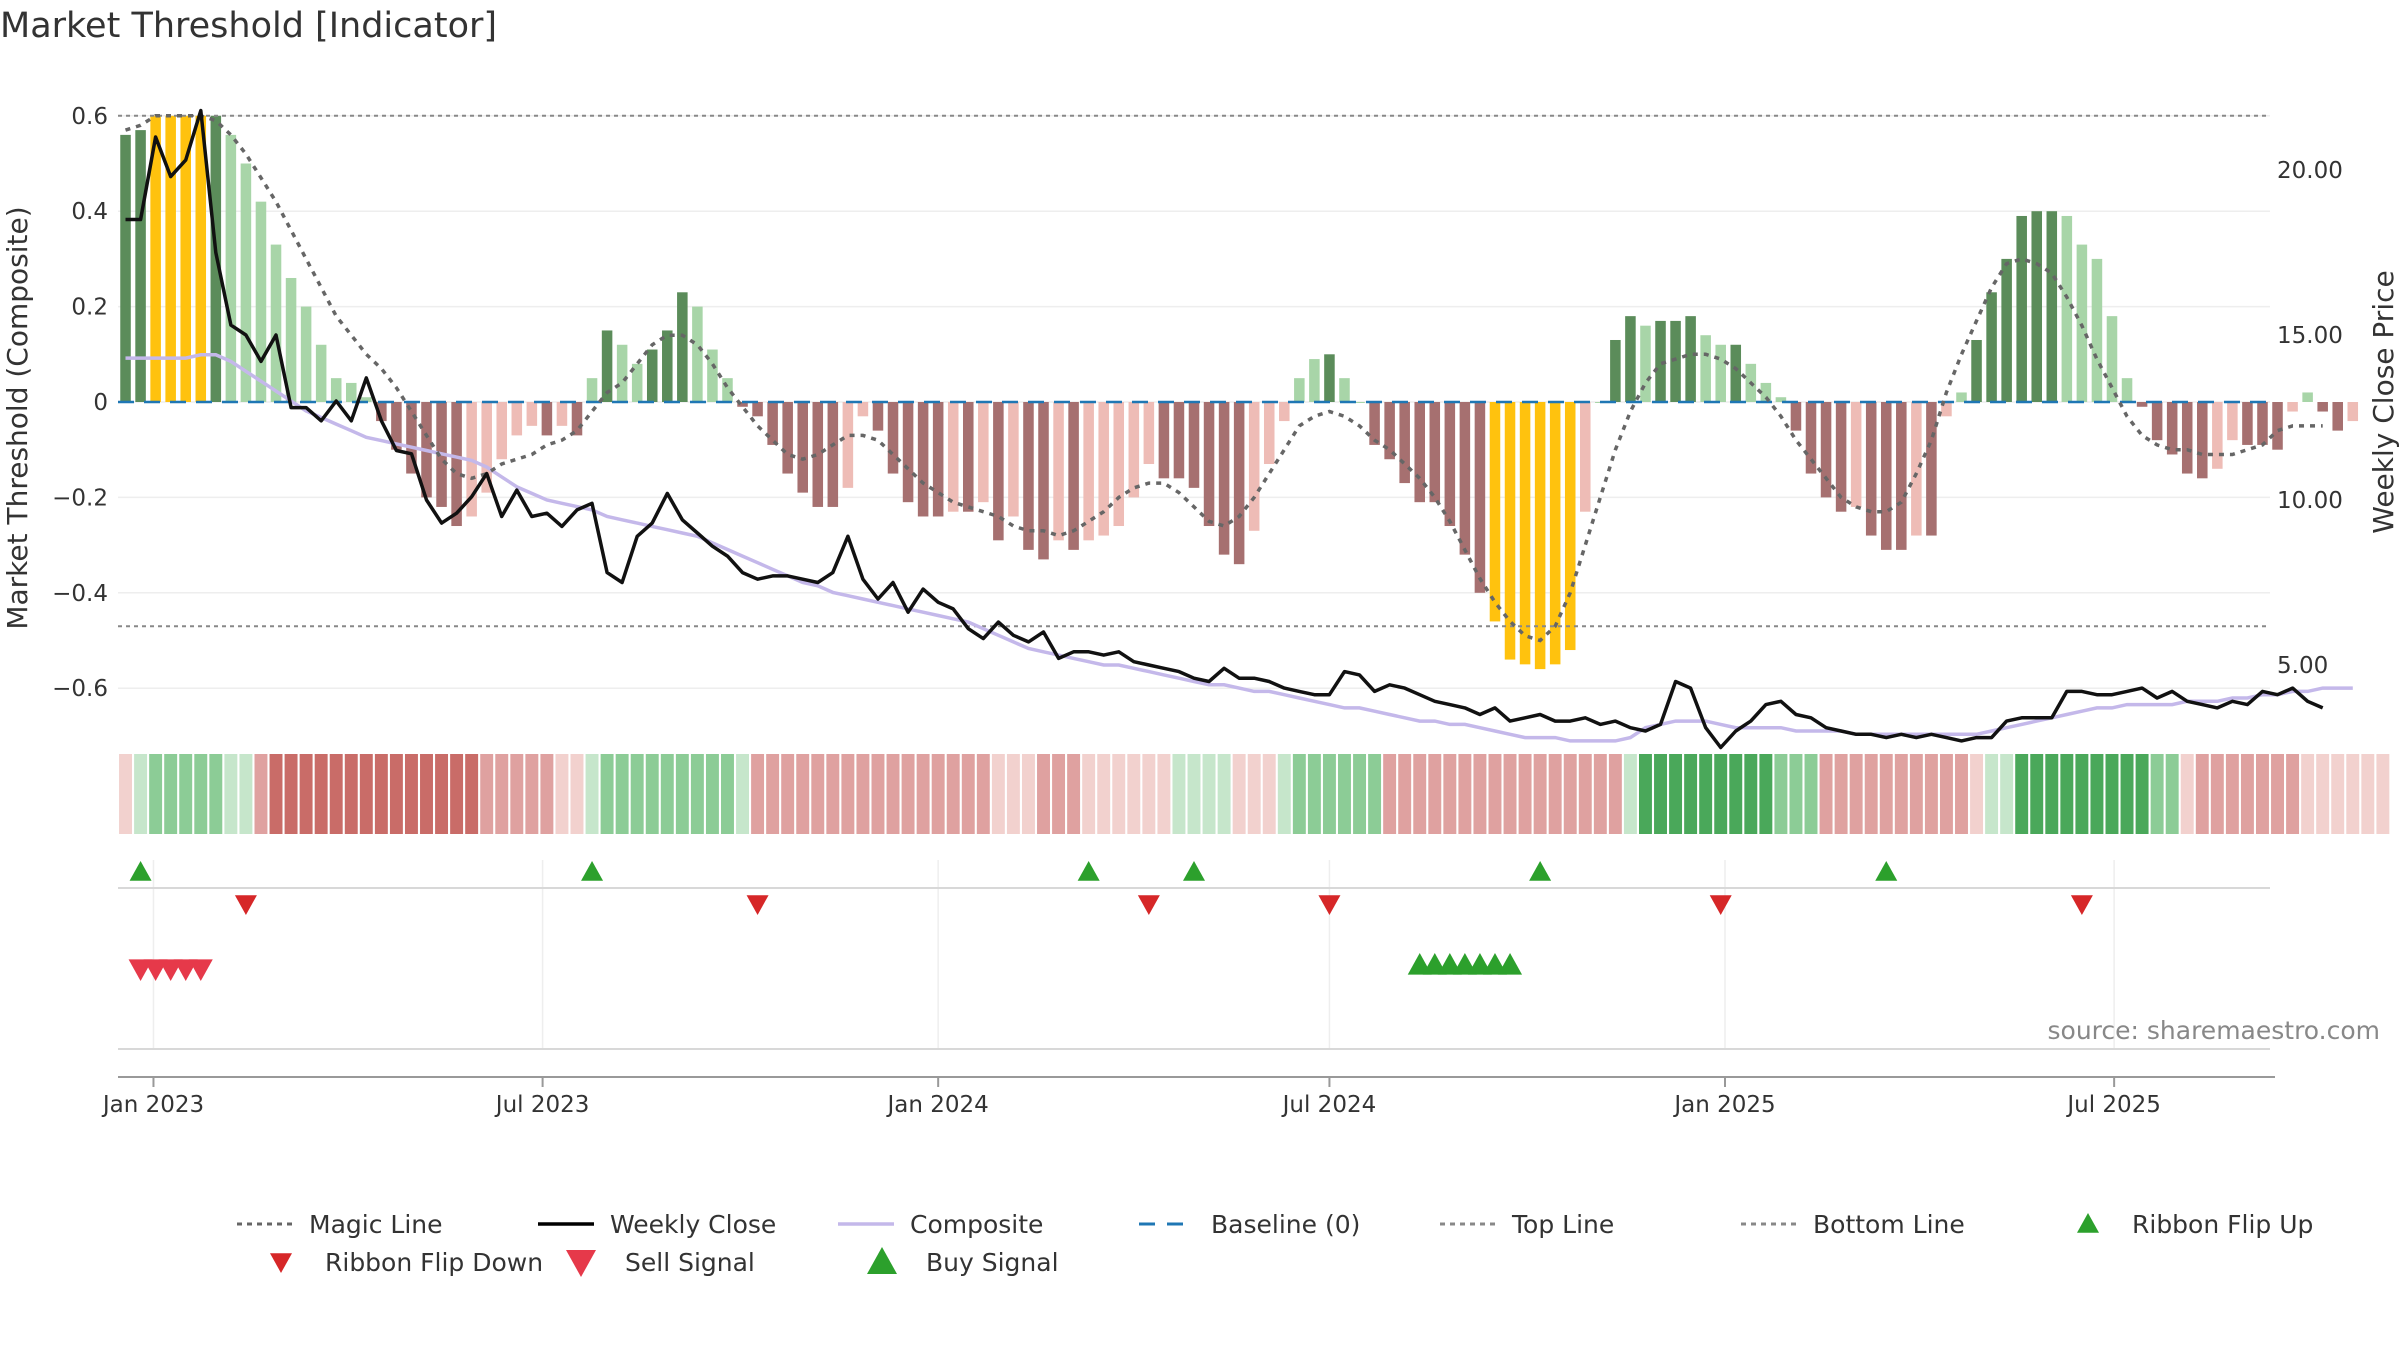 The image size is (2400, 1350). What do you see at coordinates (89, 212) in the screenshot?
I see `y-left-tick-label: 0.4` at bounding box center [89, 212].